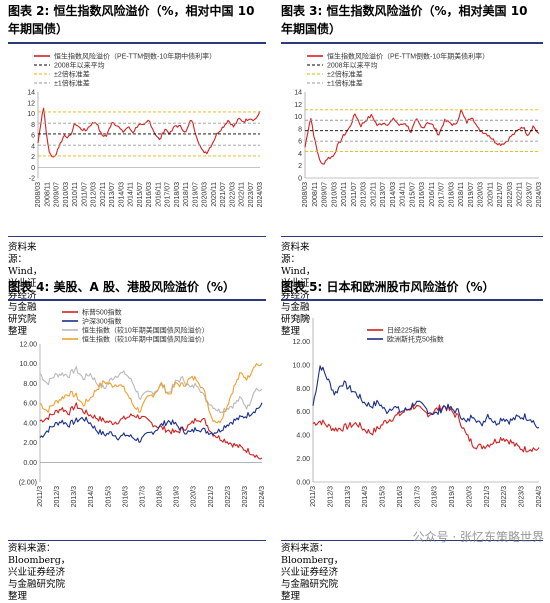 The width and height of the screenshot is (550, 603). What do you see at coordinates (262, 497) in the screenshot?
I see `x-tick-label: 2024/3` at bounding box center [262, 497].